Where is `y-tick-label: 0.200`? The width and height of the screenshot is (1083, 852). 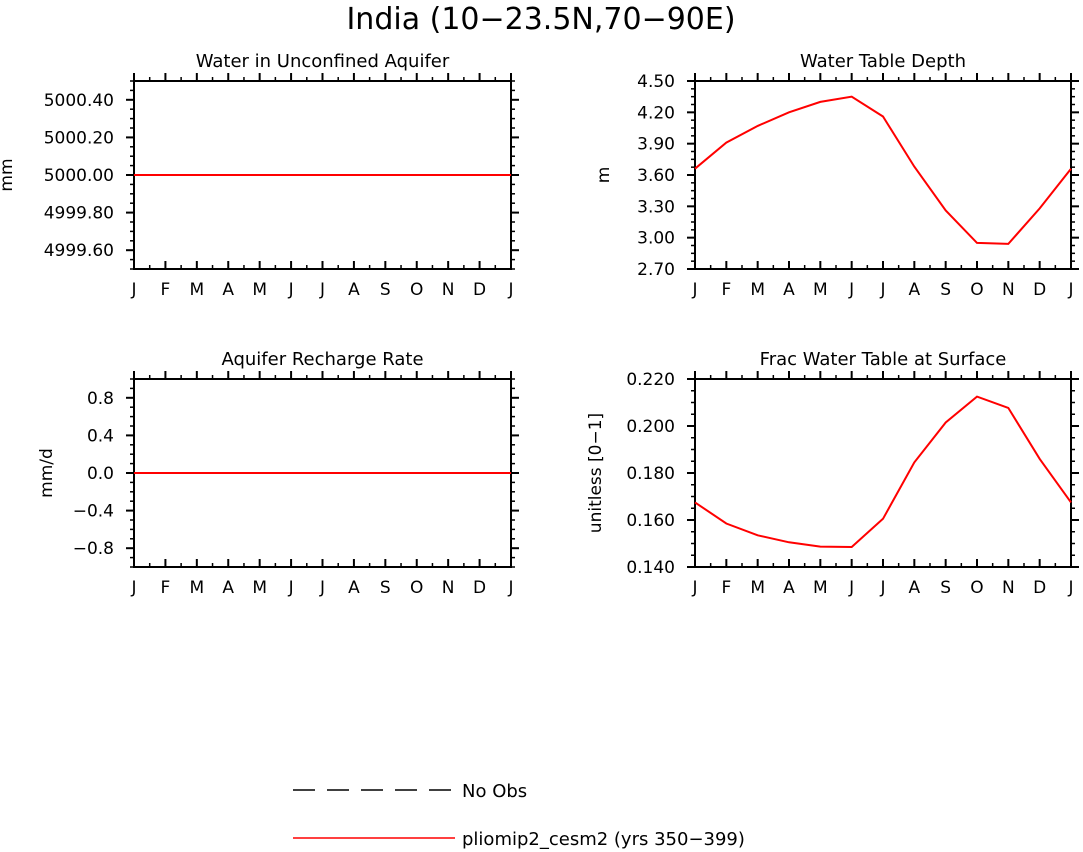
y-tick-label: 0.200 is located at coordinates (650, 427).